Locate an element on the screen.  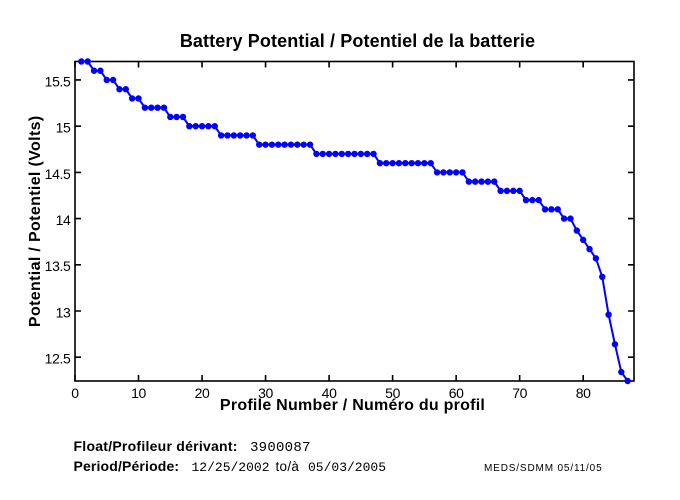
svg-text: 14 is located at coordinates (63, 220).